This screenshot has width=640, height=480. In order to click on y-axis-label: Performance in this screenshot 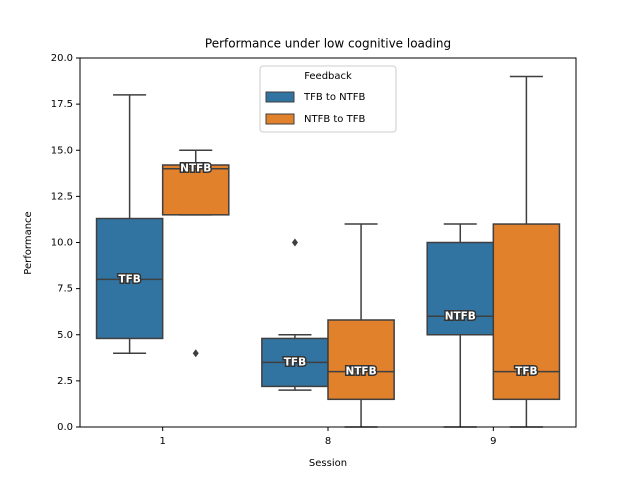, I will do `click(28, 242)`.